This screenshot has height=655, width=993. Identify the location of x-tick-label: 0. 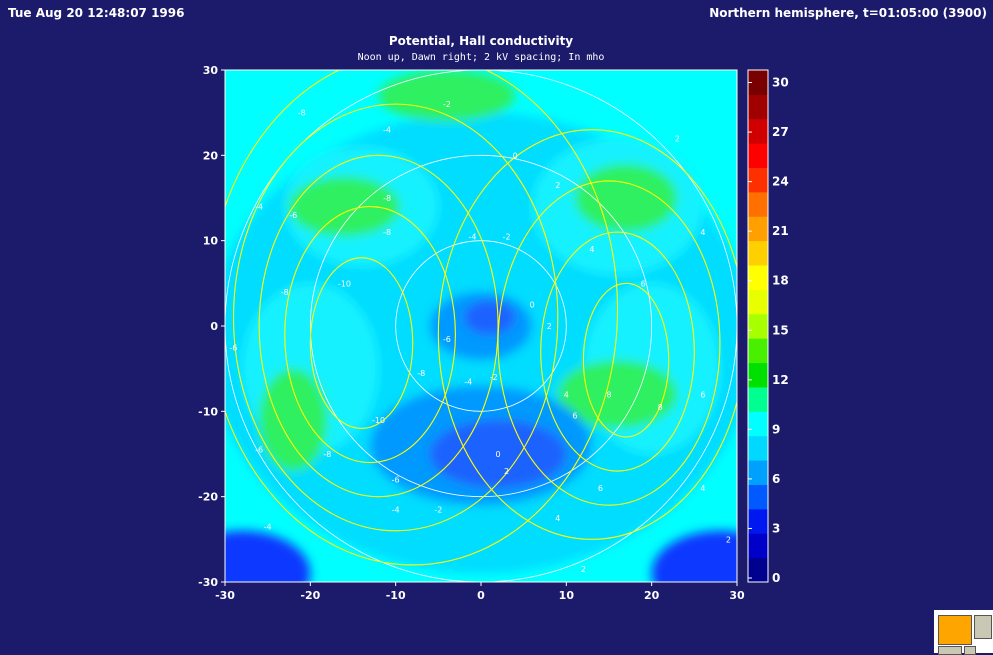
(481, 595).